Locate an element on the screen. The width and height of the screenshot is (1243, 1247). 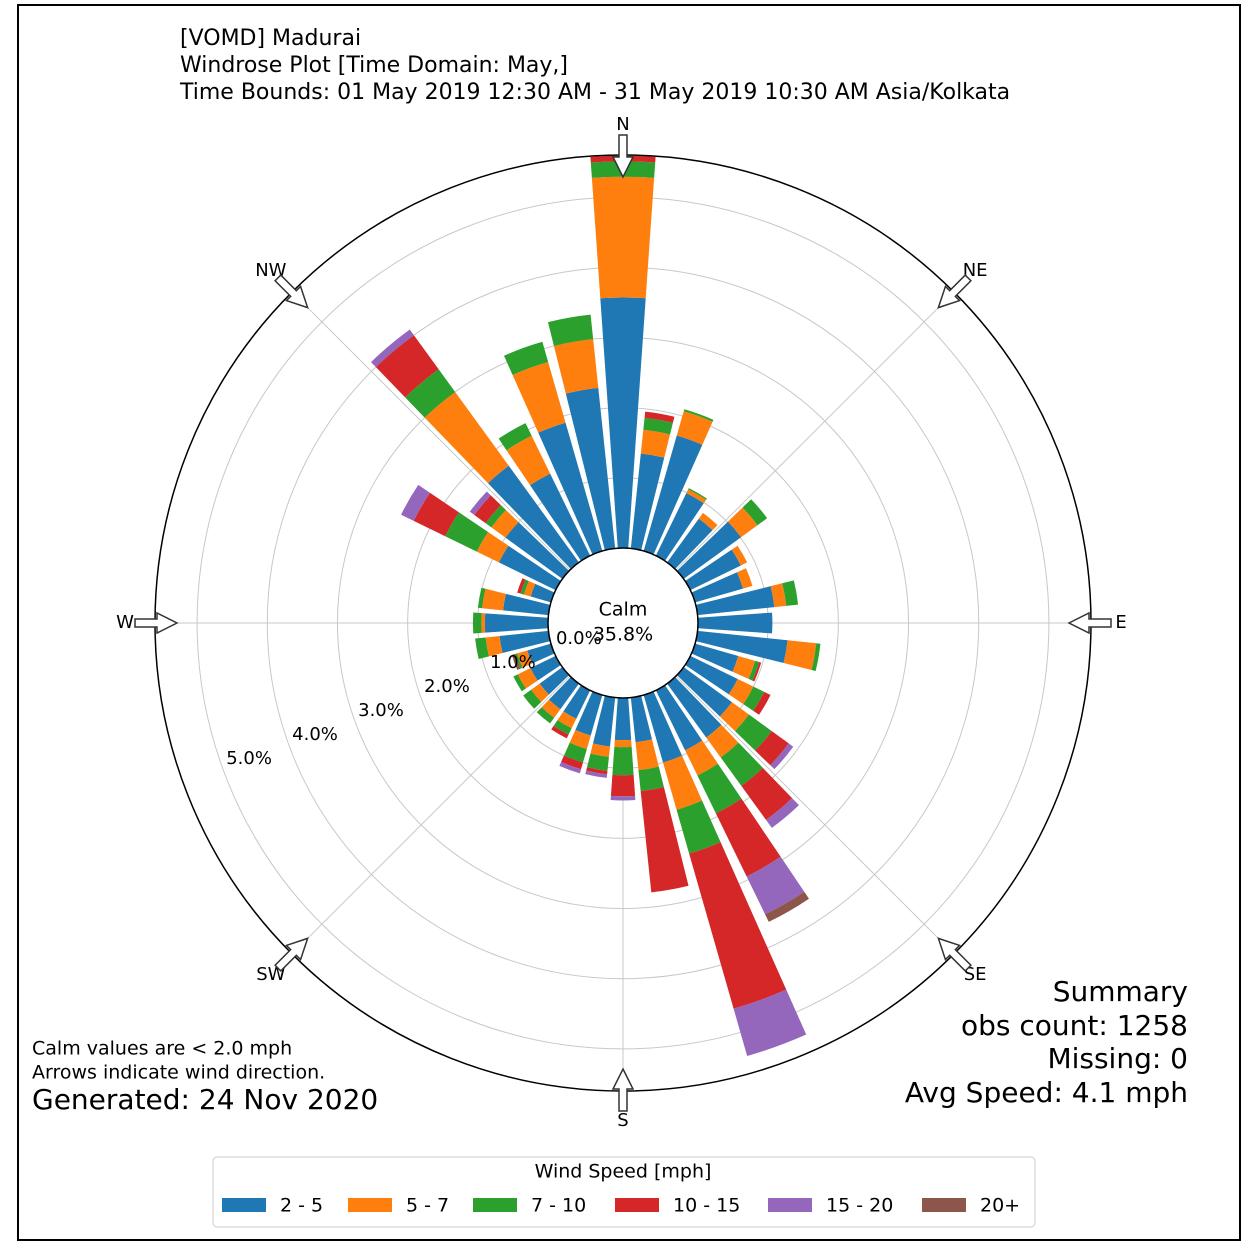
direction-label: S is located at coordinates (622, 1120).